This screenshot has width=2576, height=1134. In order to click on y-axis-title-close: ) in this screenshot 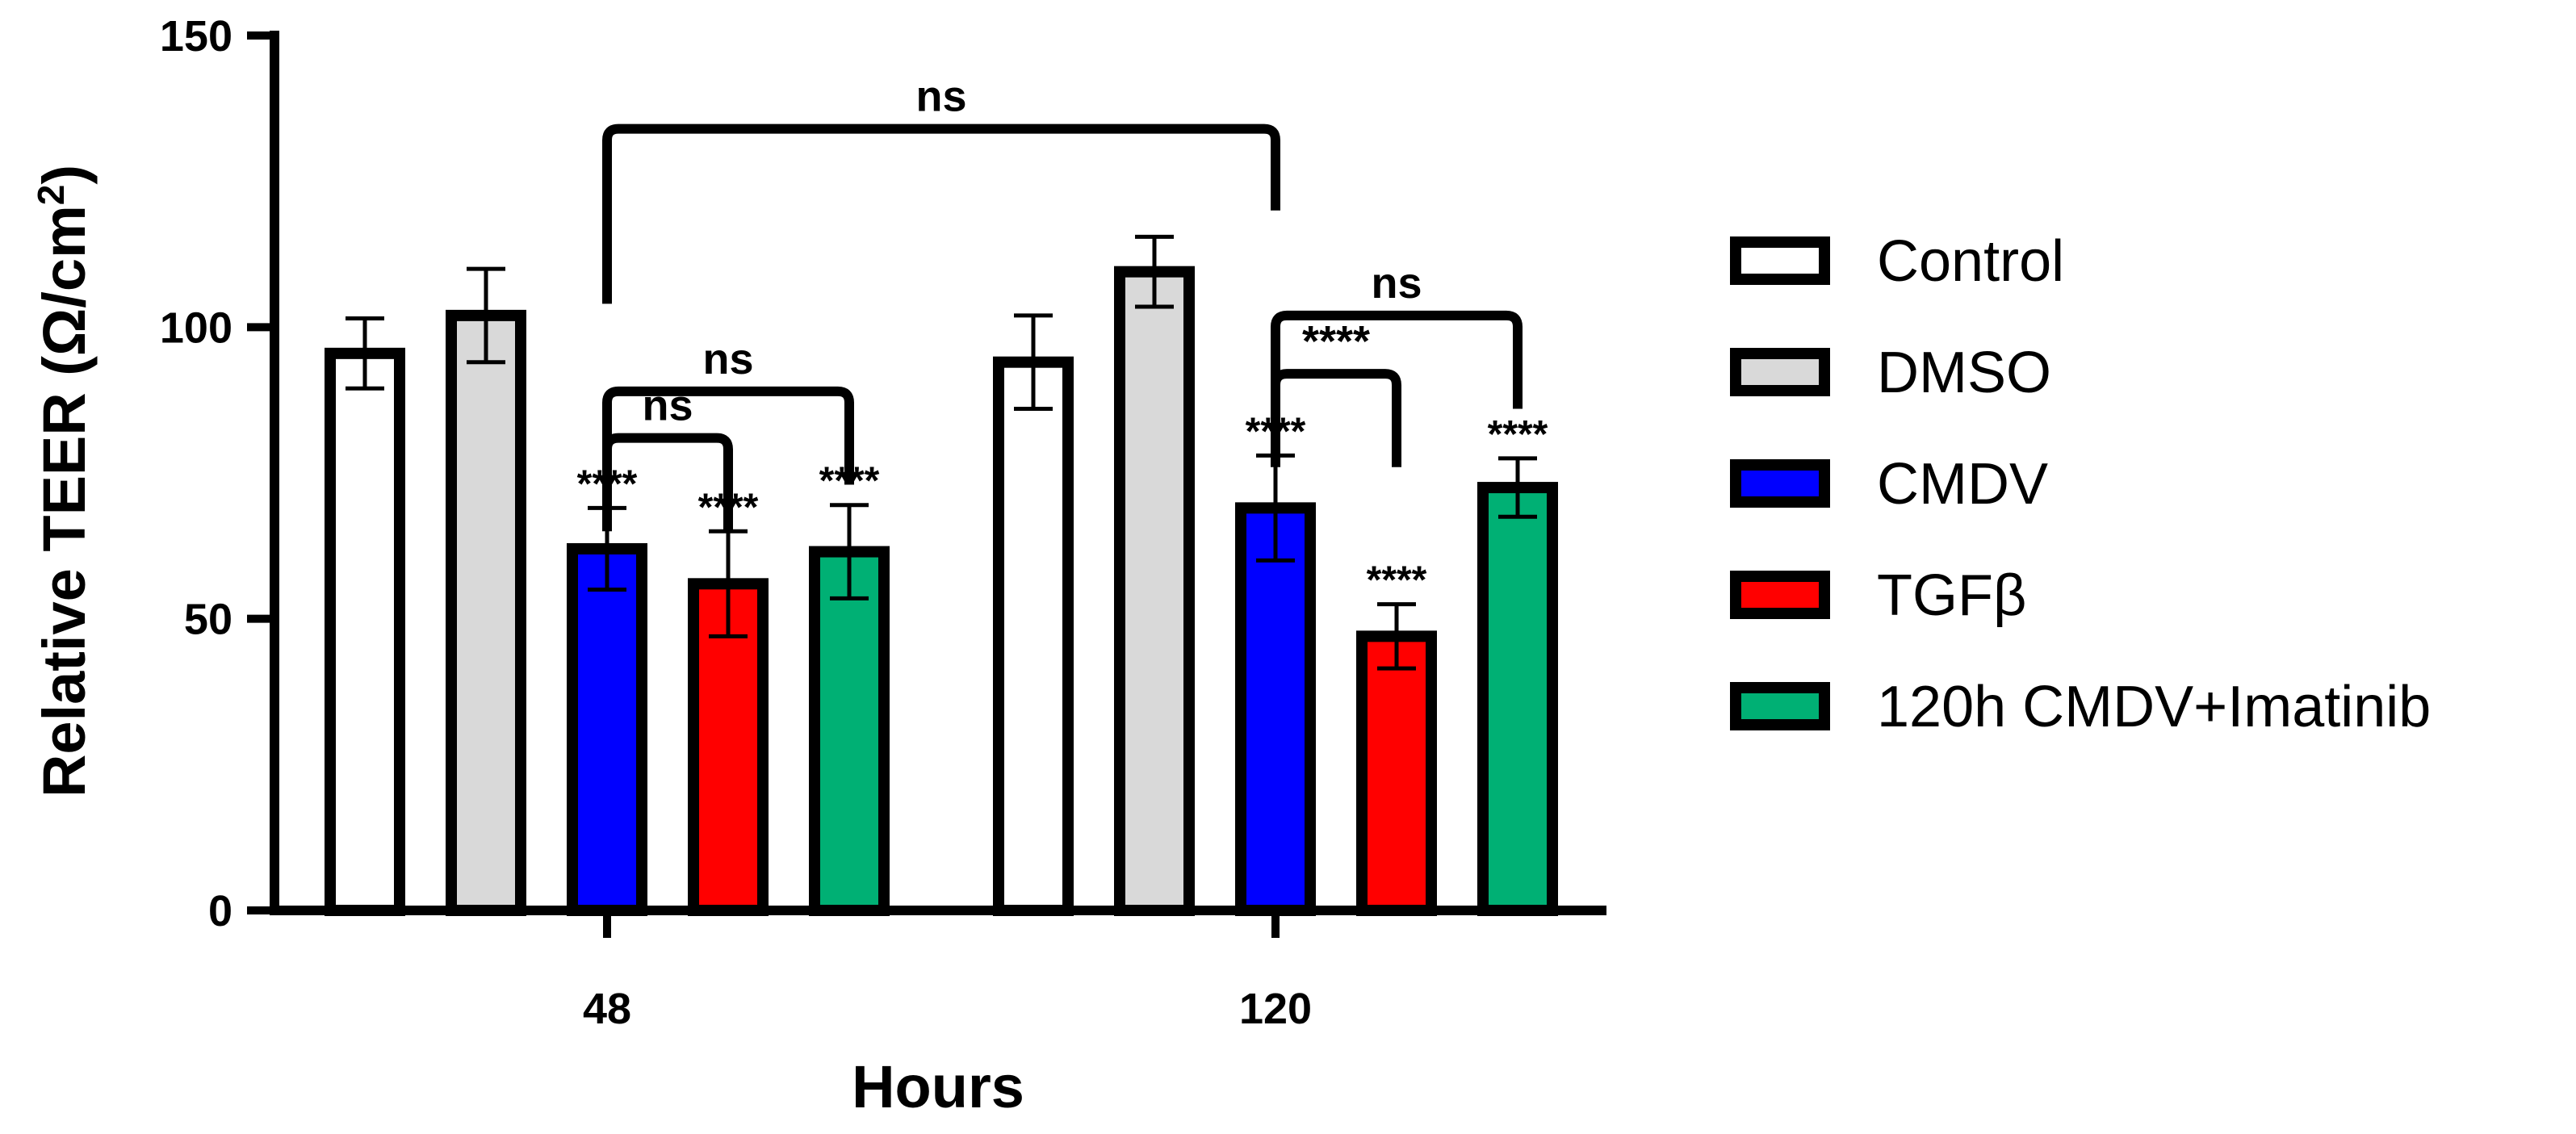, I will do `click(64, 175)`.